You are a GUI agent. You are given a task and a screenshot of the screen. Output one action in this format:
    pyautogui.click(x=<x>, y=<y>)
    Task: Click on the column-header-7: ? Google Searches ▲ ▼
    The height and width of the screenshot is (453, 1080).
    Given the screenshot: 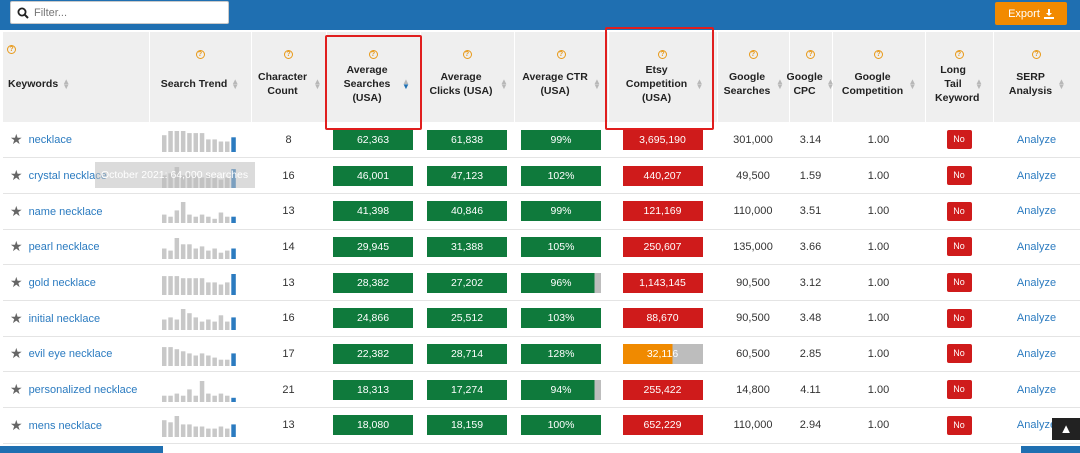 What is the action you would take?
    pyautogui.click(x=753, y=77)
    